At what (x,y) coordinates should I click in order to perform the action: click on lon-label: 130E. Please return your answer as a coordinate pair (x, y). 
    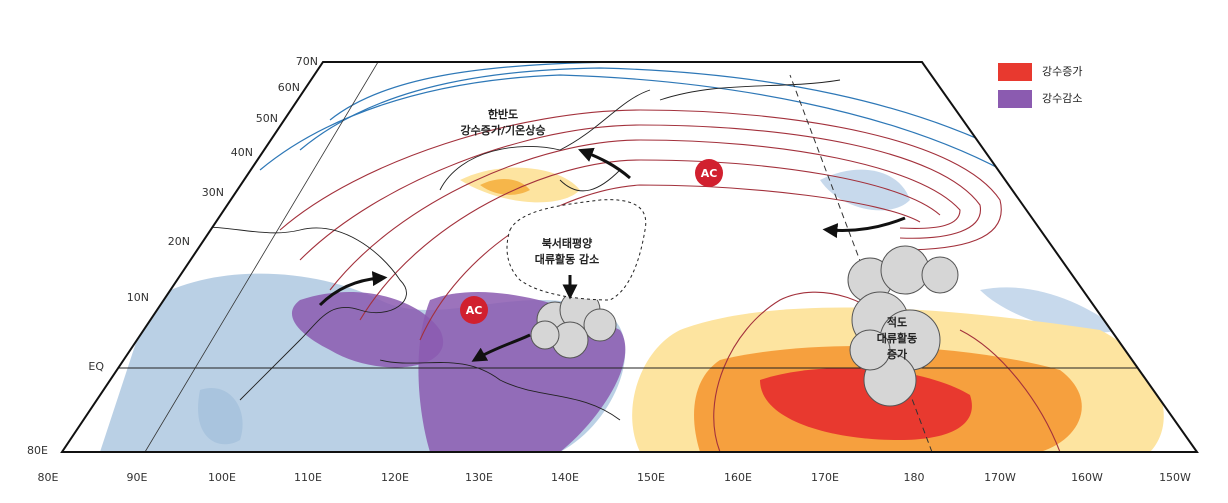
    Looking at the image, I should click on (479, 477).